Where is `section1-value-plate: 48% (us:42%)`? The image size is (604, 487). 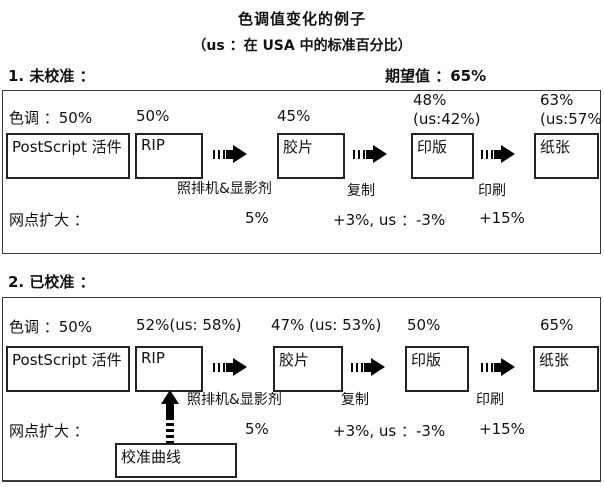
section1-value-plate: 48% (us:42%) is located at coordinates (446, 110).